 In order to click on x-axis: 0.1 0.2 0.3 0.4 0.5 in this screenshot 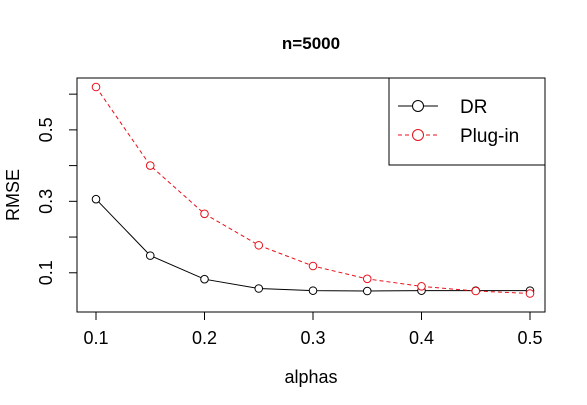, I will do `click(313, 329)`.